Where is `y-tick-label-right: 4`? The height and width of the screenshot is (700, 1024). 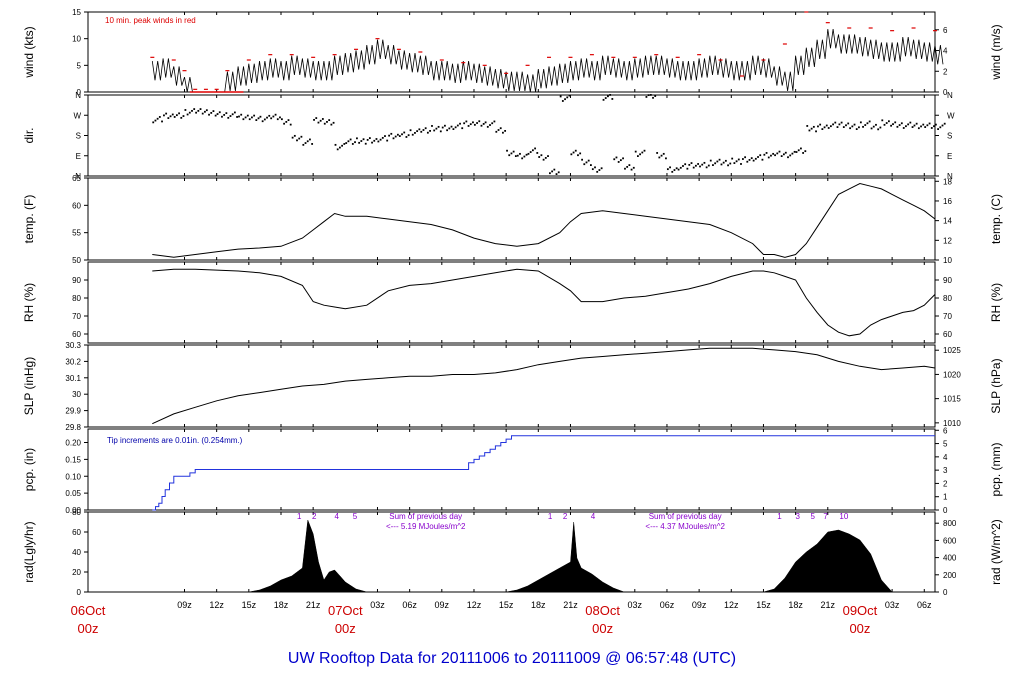
y-tick-label-right: 4 is located at coordinates (945, 457).